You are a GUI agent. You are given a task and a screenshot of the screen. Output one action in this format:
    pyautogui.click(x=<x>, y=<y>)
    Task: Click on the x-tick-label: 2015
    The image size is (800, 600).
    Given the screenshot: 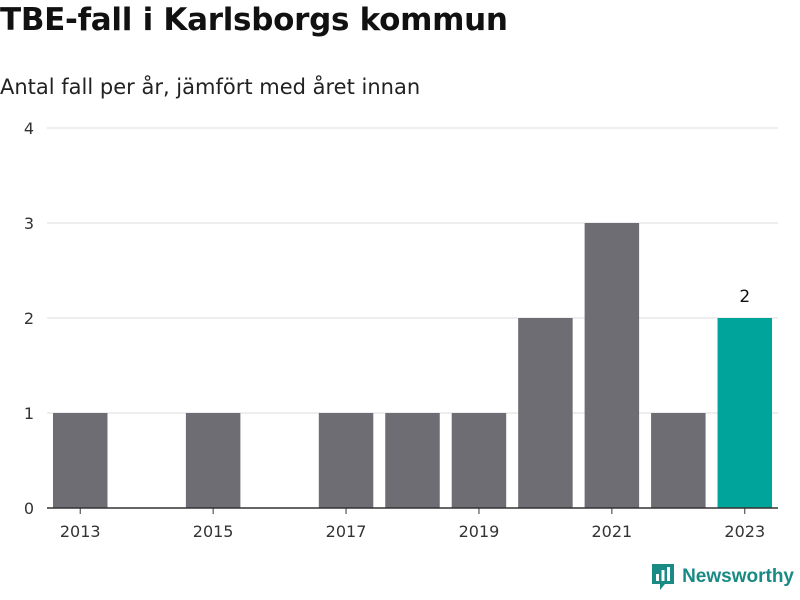 What is the action you would take?
    pyautogui.click(x=213, y=531)
    